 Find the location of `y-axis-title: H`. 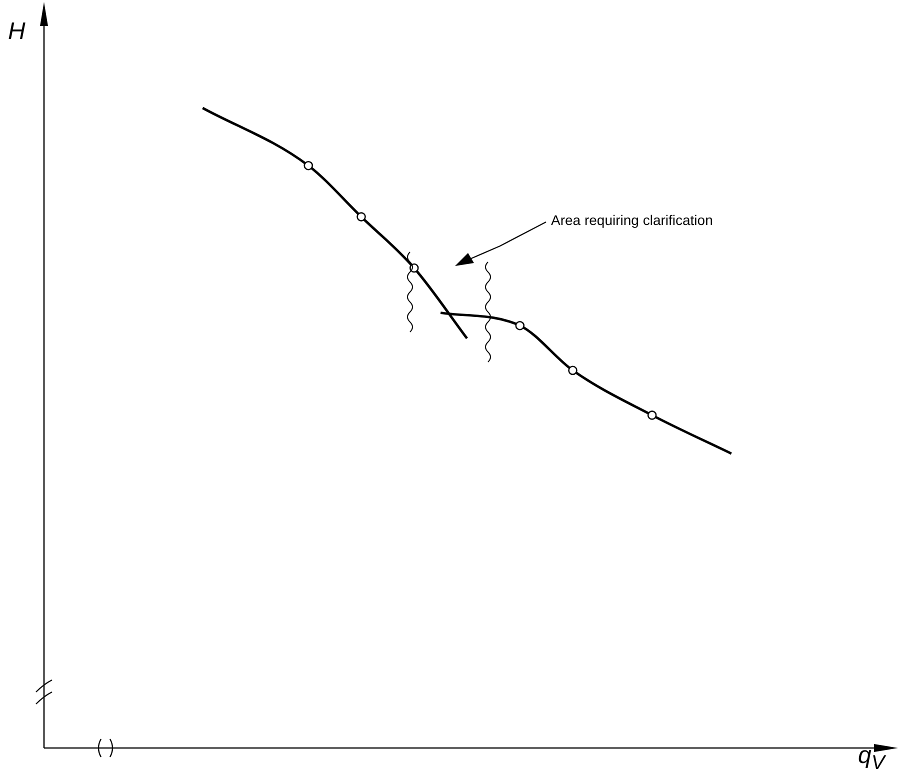

y-axis-title: H is located at coordinates (17, 32).